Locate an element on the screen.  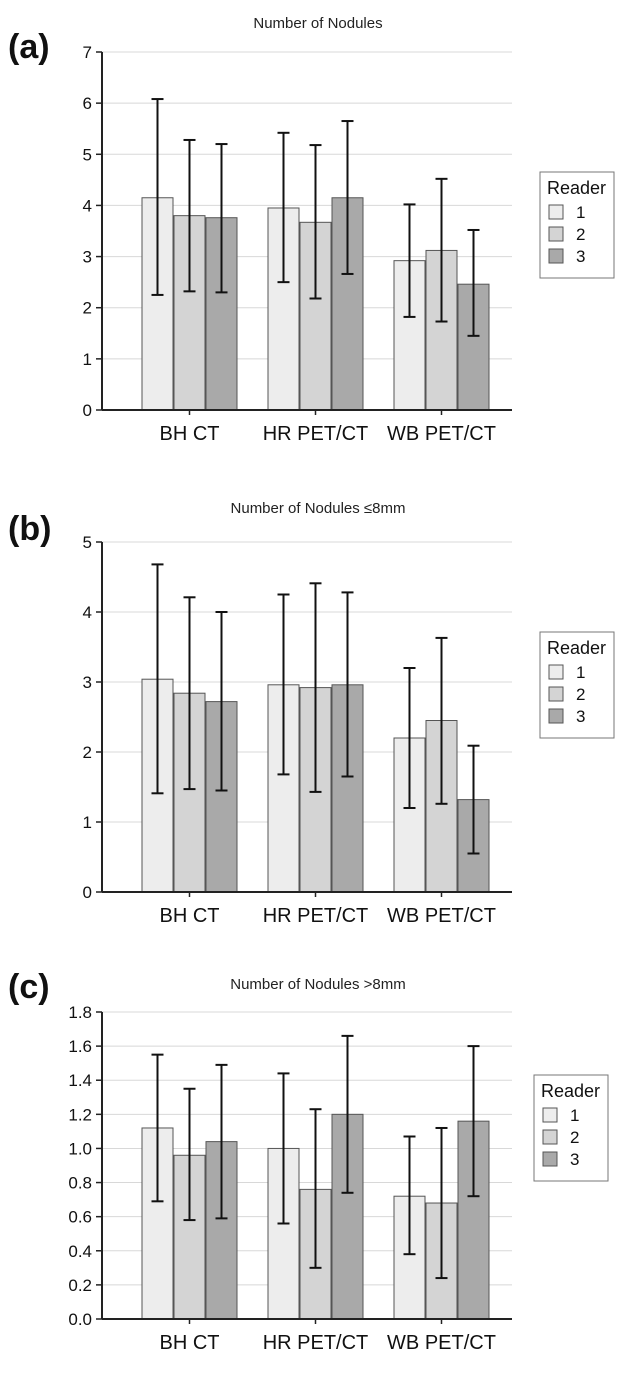
y-tick-label: 1.4 is located at coordinates (80, 1080).